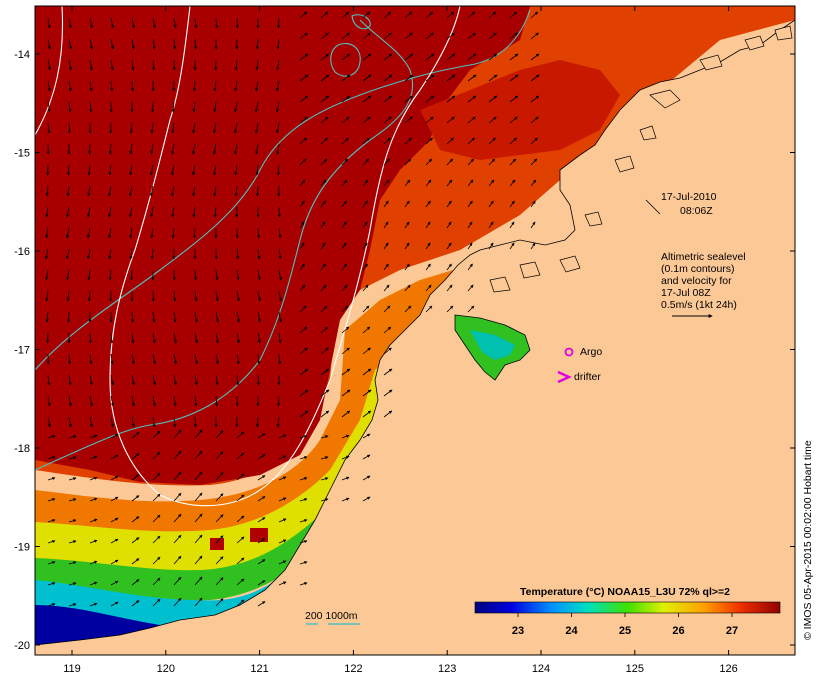 The image size is (820, 680). I want to click on lat-tick-label: -16, so click(22, 252).